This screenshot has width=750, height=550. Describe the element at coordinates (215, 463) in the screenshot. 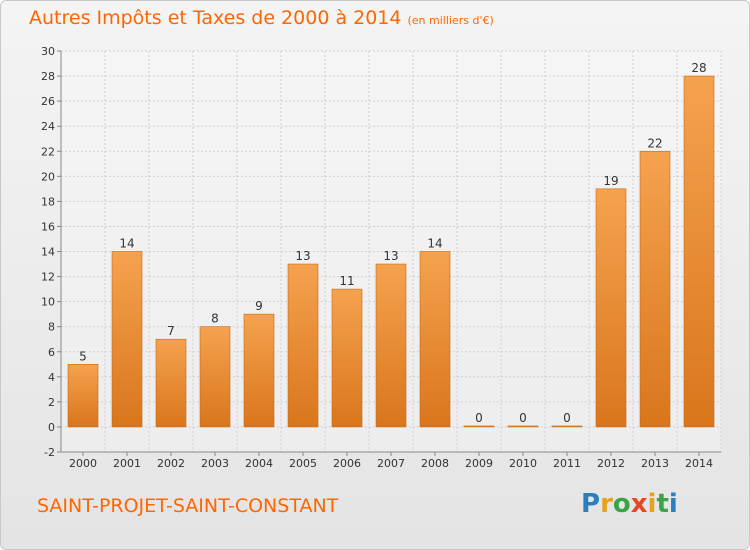

I see `x-tick-label: 2003` at that location.